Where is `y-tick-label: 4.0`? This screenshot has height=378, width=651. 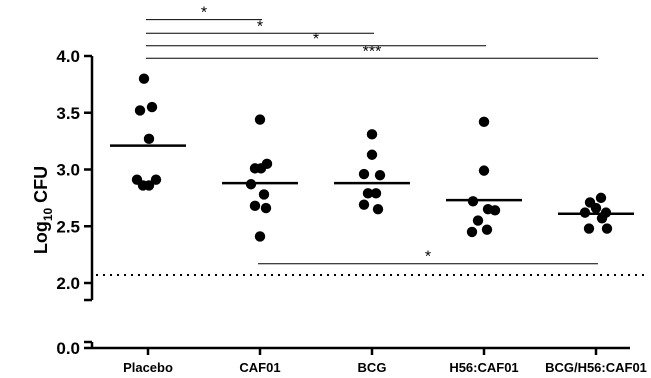
y-tick-label: 4.0 is located at coordinates (68, 56).